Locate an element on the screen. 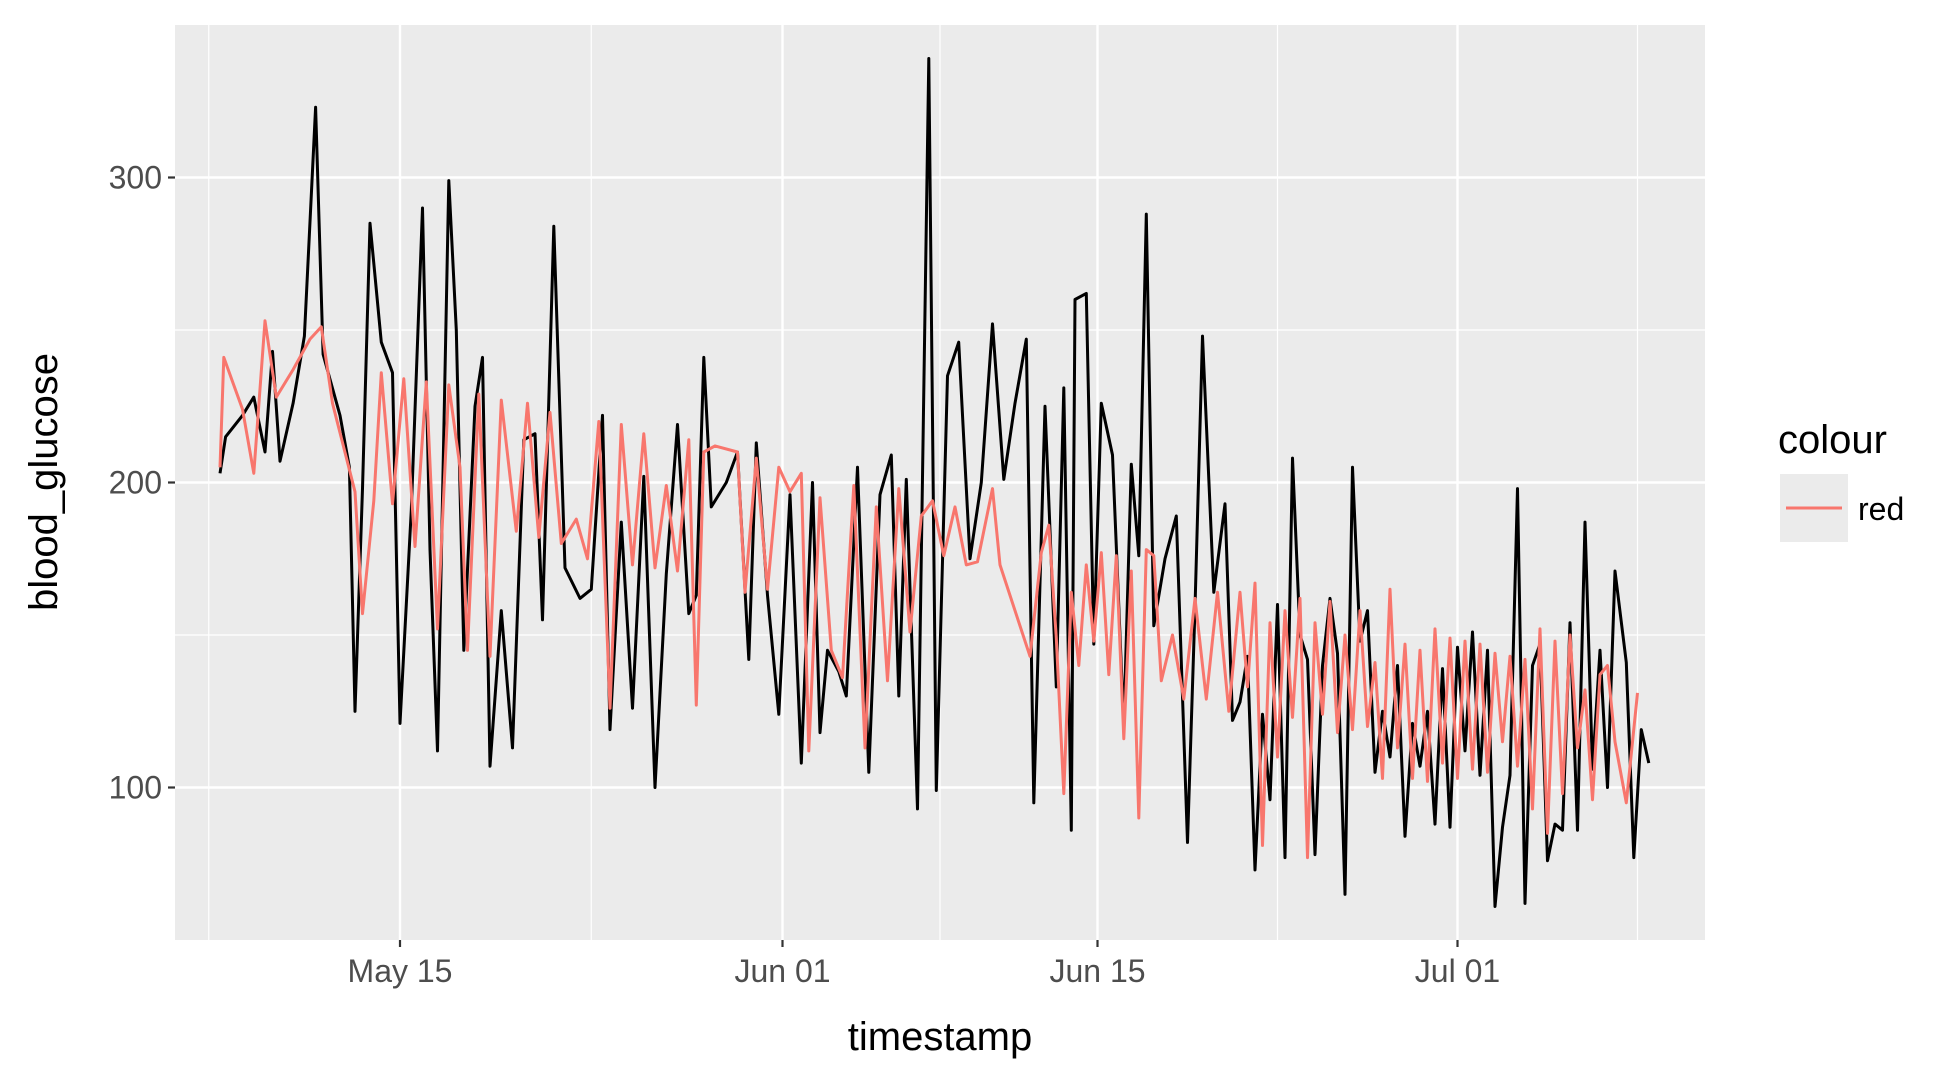  x-tick-label: Jun 15 is located at coordinates (1097, 971).